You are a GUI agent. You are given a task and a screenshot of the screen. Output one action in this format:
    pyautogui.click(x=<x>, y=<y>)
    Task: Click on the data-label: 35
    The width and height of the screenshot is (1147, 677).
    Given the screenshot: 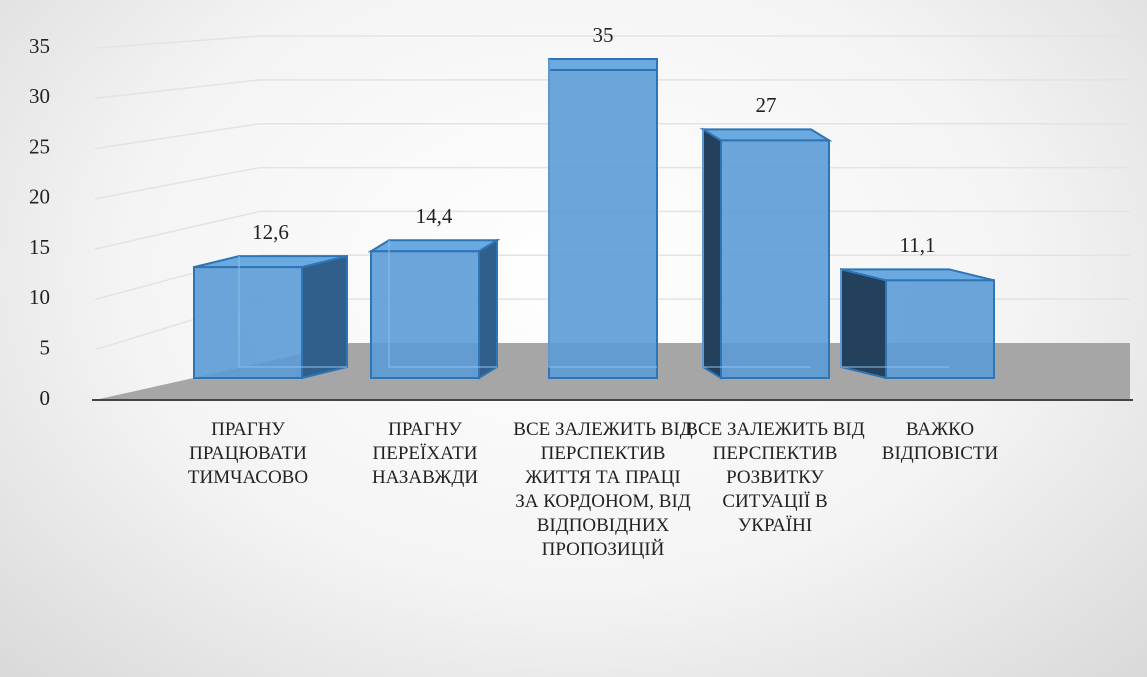 What is the action you would take?
    pyautogui.click(x=603, y=35)
    